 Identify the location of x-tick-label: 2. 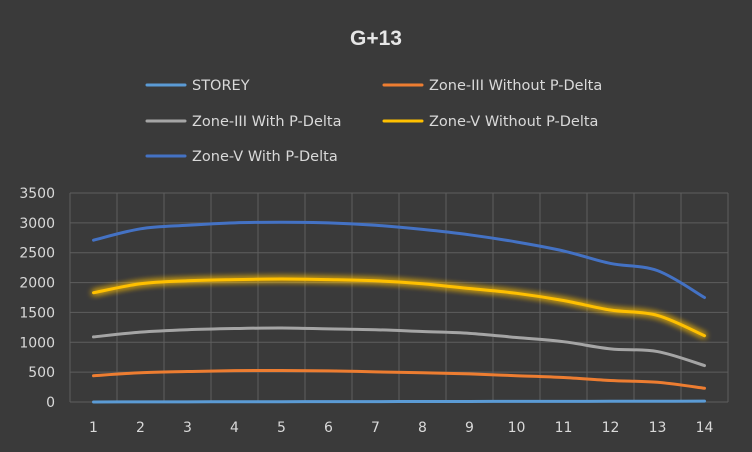
(140, 428).